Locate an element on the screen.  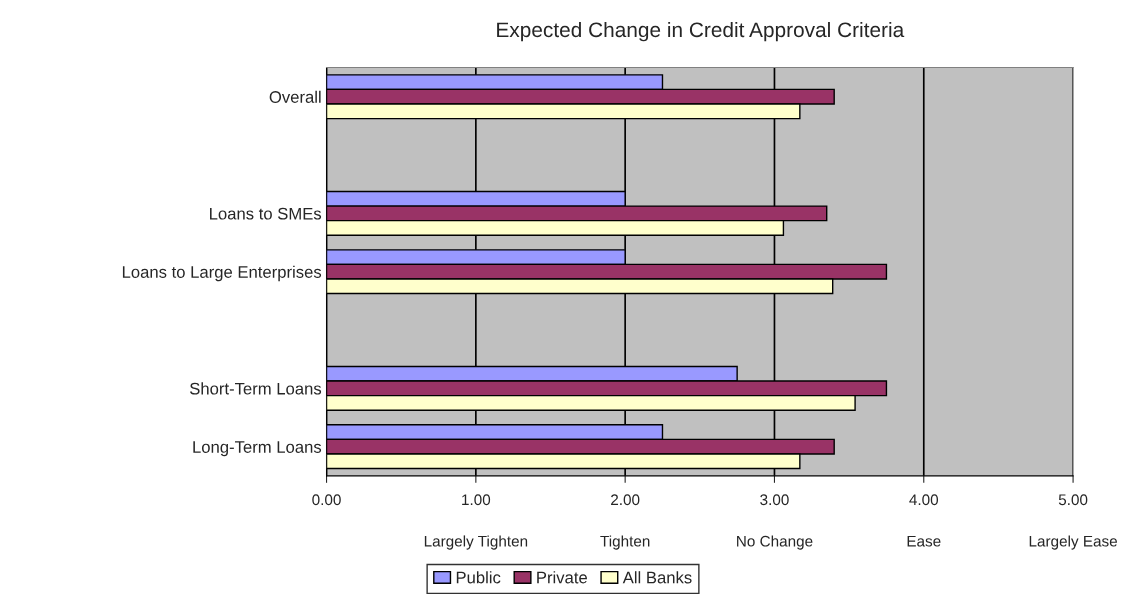
x-tick-label: 3.00 is located at coordinates (774, 500).